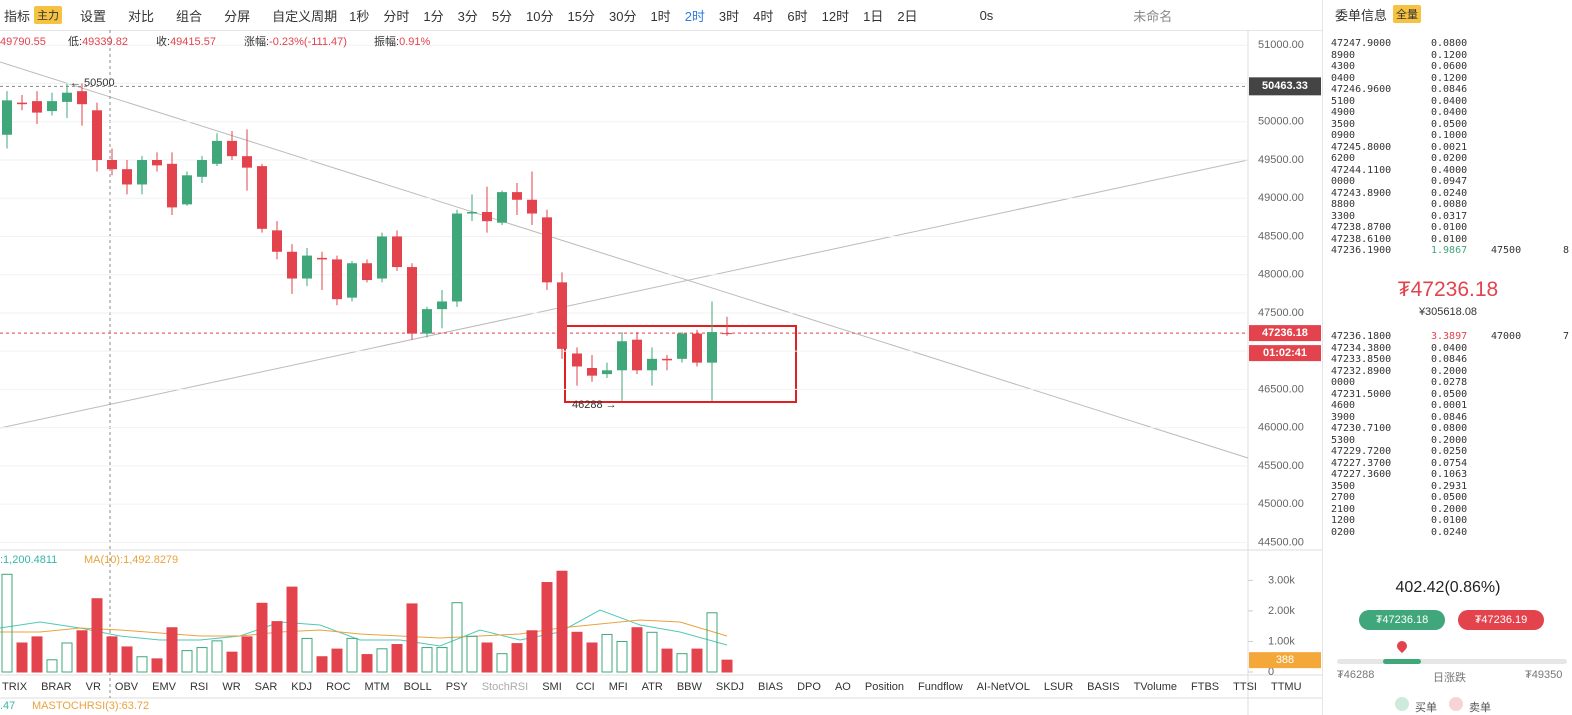 The width and height of the screenshot is (1572, 715). I want to click on period-button: 6时, so click(797, 16).